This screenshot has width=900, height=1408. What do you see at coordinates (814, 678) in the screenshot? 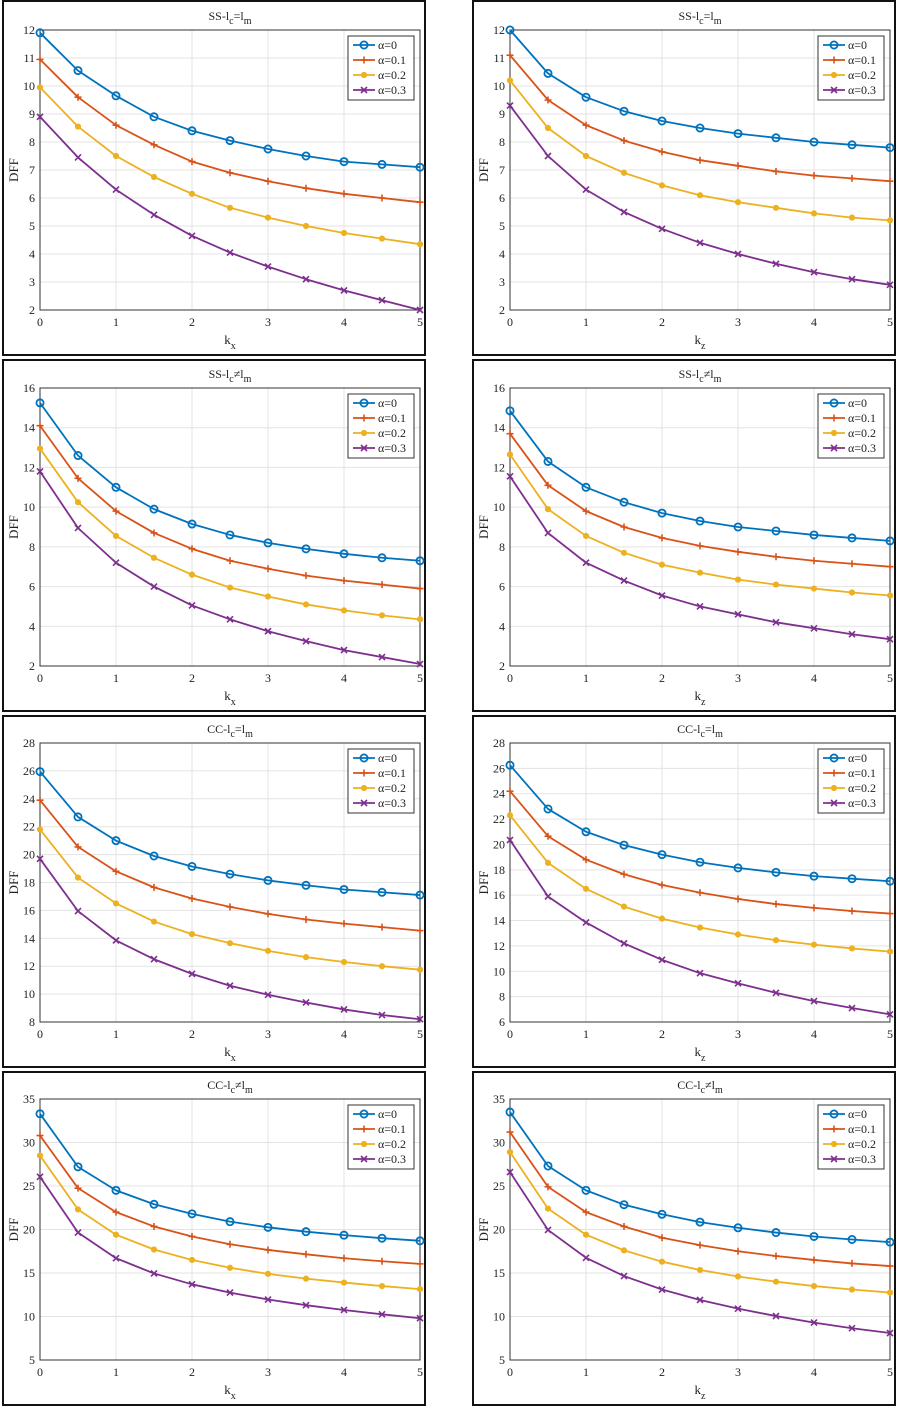
I see `x-tick-label: 4` at bounding box center [814, 678].